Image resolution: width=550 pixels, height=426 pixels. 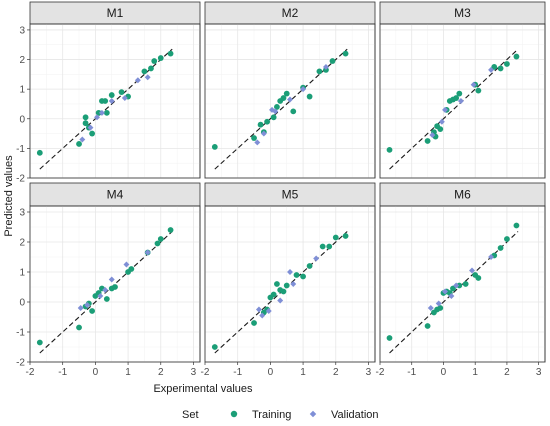 I want to click on facet-panel-m3: M3, so click(x=462, y=90).